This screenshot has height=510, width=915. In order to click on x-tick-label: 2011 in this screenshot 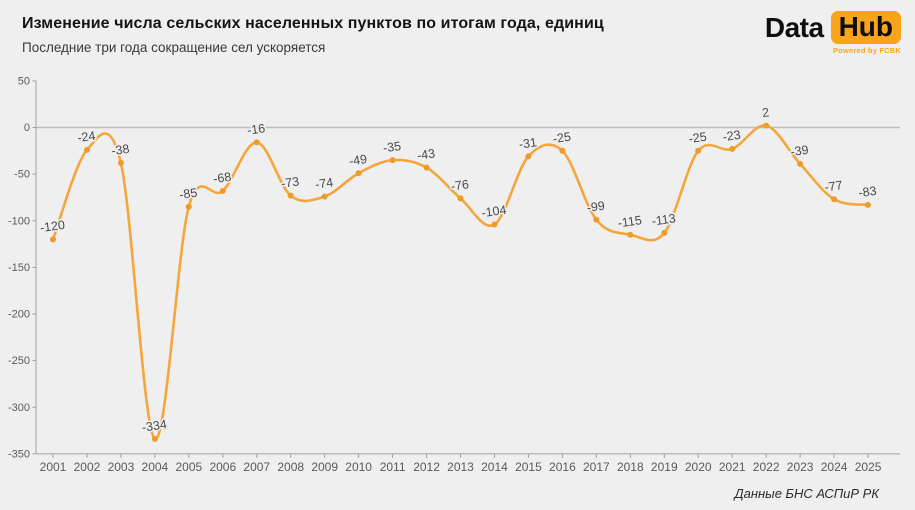, I will do `click(393, 467)`.